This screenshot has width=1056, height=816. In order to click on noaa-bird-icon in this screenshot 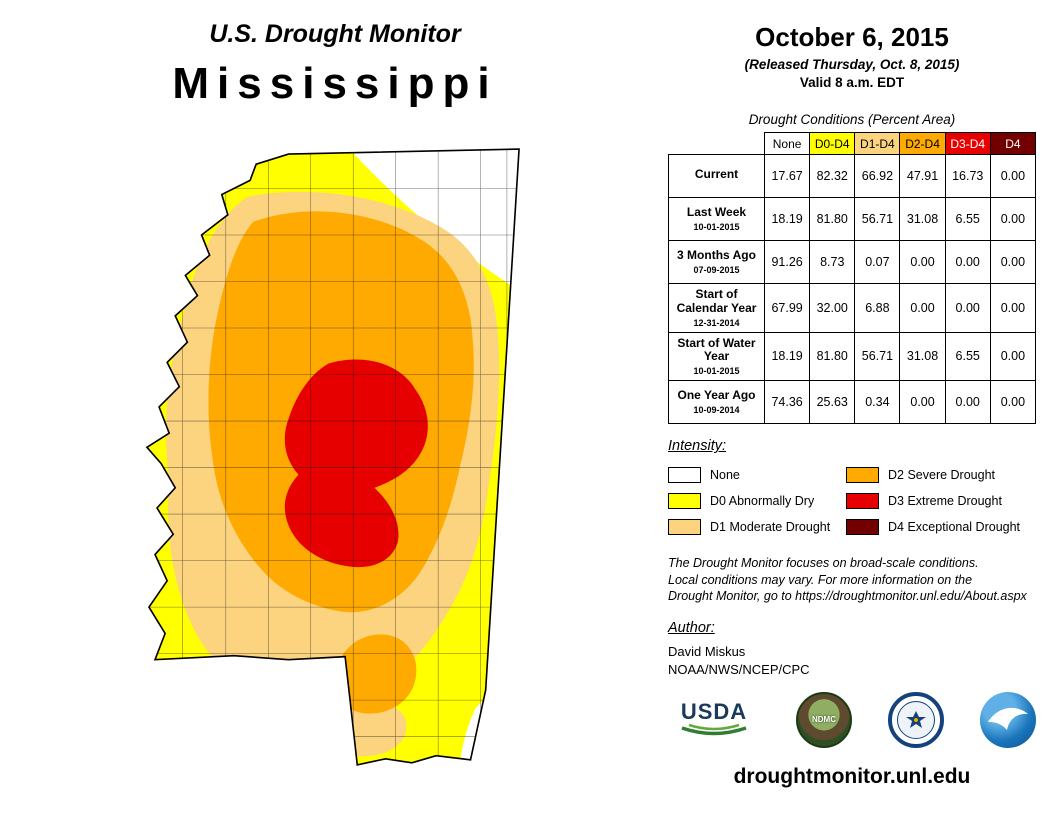, I will do `click(1008, 718)`.